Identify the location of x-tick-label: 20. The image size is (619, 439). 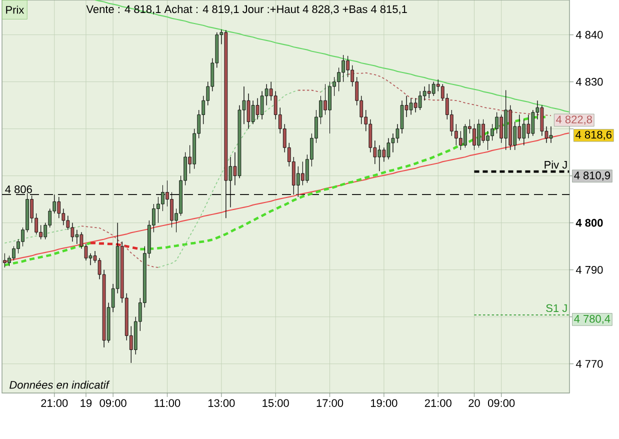
(474, 403).